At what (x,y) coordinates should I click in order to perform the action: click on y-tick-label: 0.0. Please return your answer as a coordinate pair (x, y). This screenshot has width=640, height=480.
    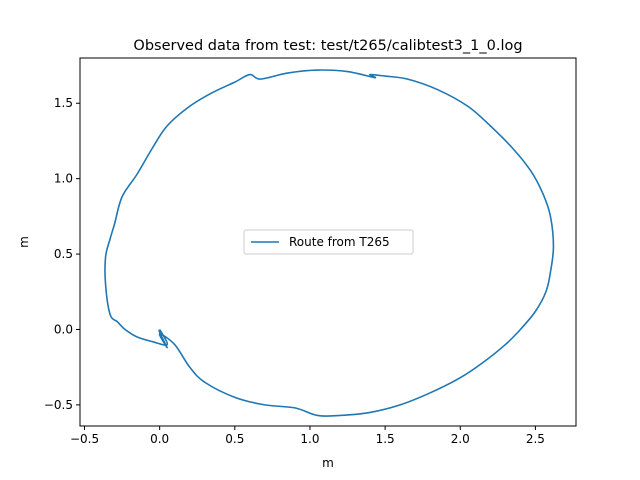
    Looking at the image, I should click on (63, 329).